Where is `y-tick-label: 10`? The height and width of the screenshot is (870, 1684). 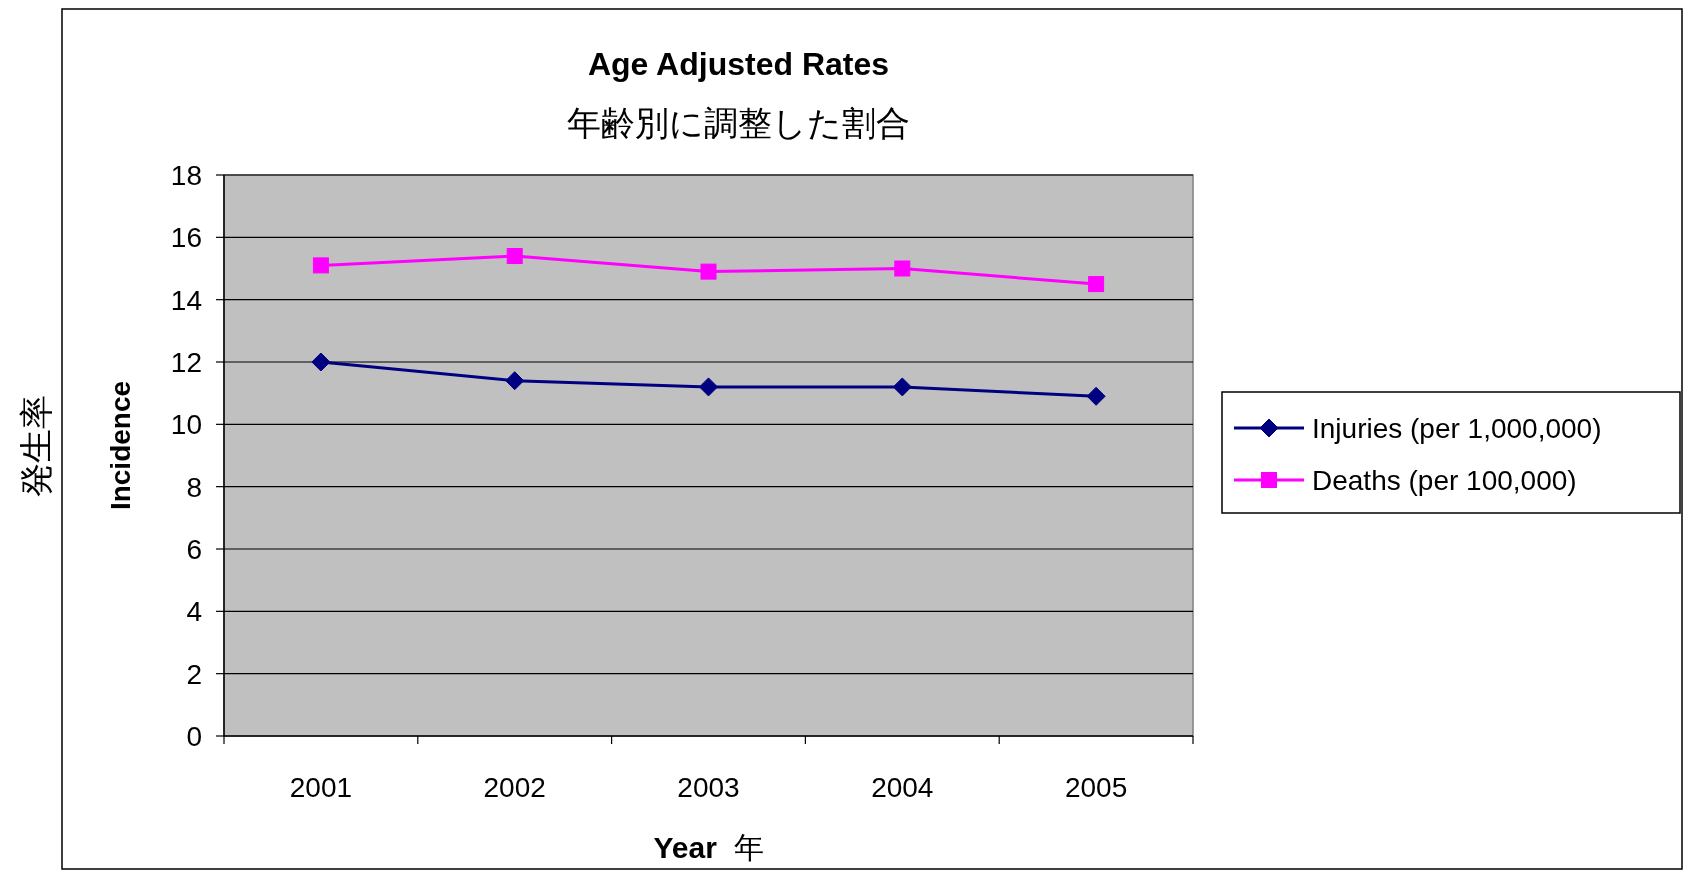 y-tick-label: 10 is located at coordinates (186, 425).